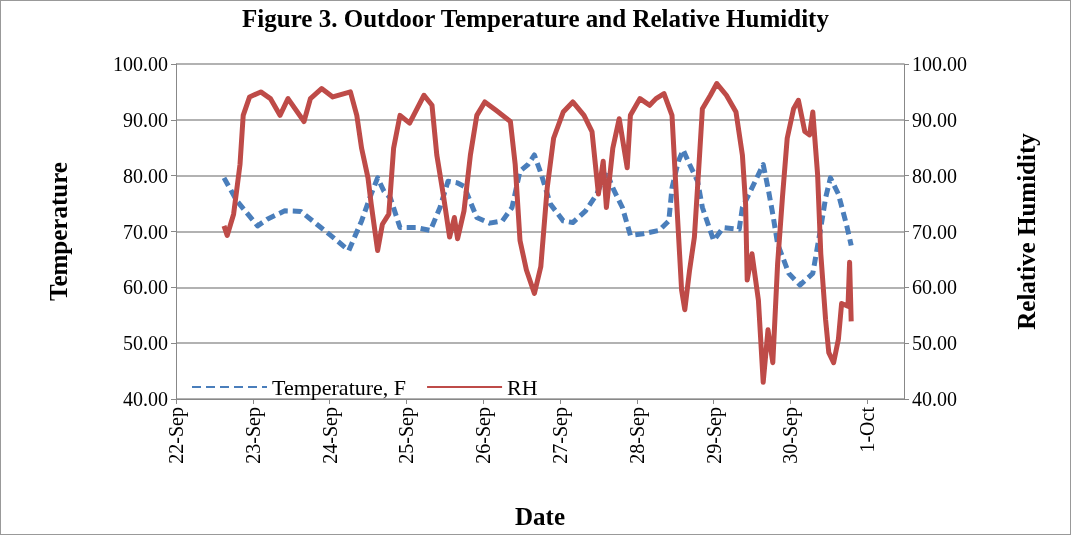  Describe the element at coordinates (407, 435) in the screenshot. I see `x-tick-label: 25-Sep` at that location.